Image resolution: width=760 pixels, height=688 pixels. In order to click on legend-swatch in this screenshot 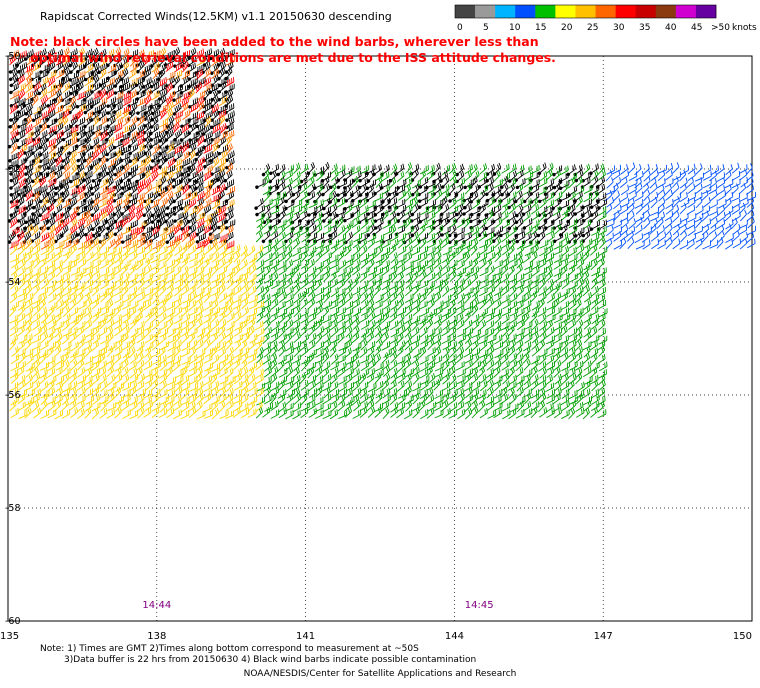, I will do `click(646, 11)`.